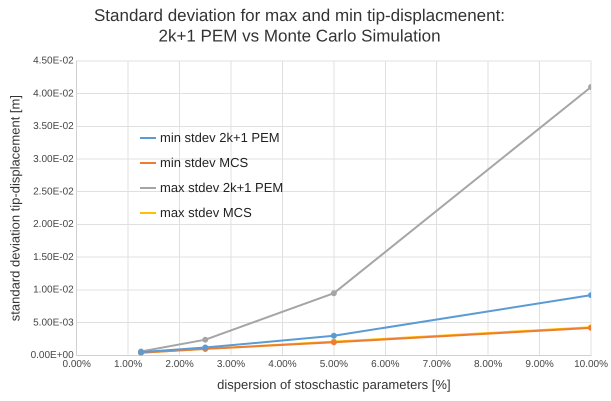  Describe the element at coordinates (53, 322) in the screenshot. I see `y-tick-label: 5.00E-03` at that location.